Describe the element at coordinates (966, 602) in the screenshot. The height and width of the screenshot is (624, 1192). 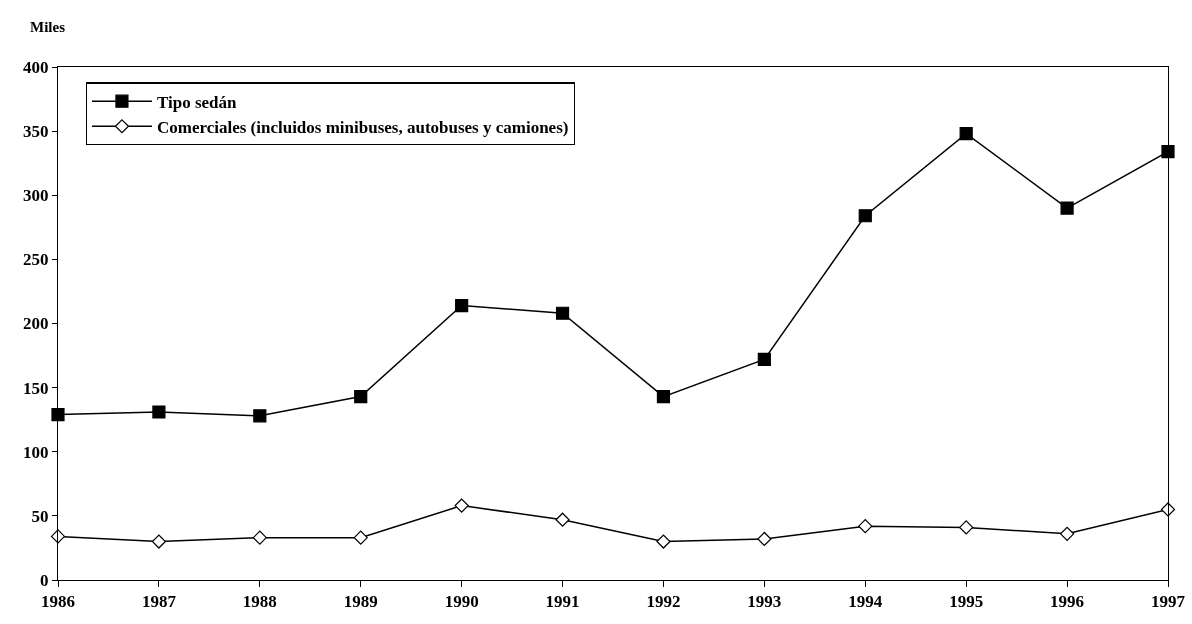
I see `x-tick-label: 1995` at that location.